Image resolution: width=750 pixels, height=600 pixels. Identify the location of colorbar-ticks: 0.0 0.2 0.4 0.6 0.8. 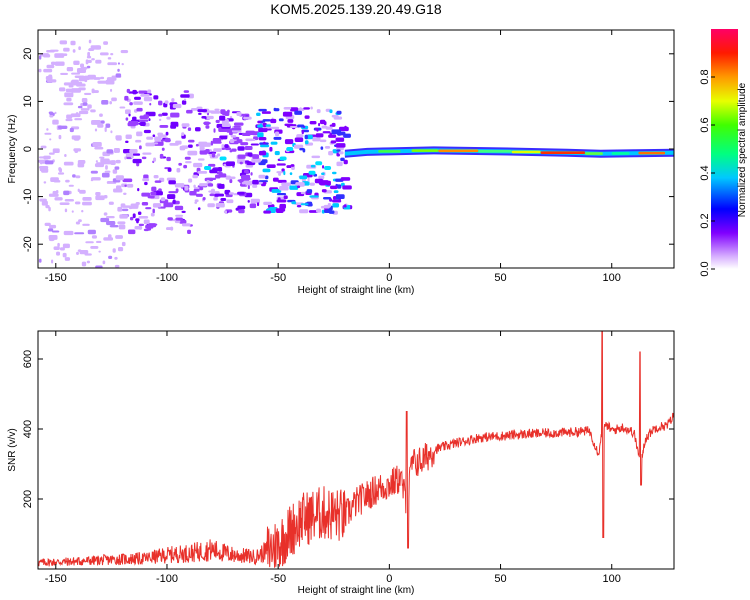
(707, 173).